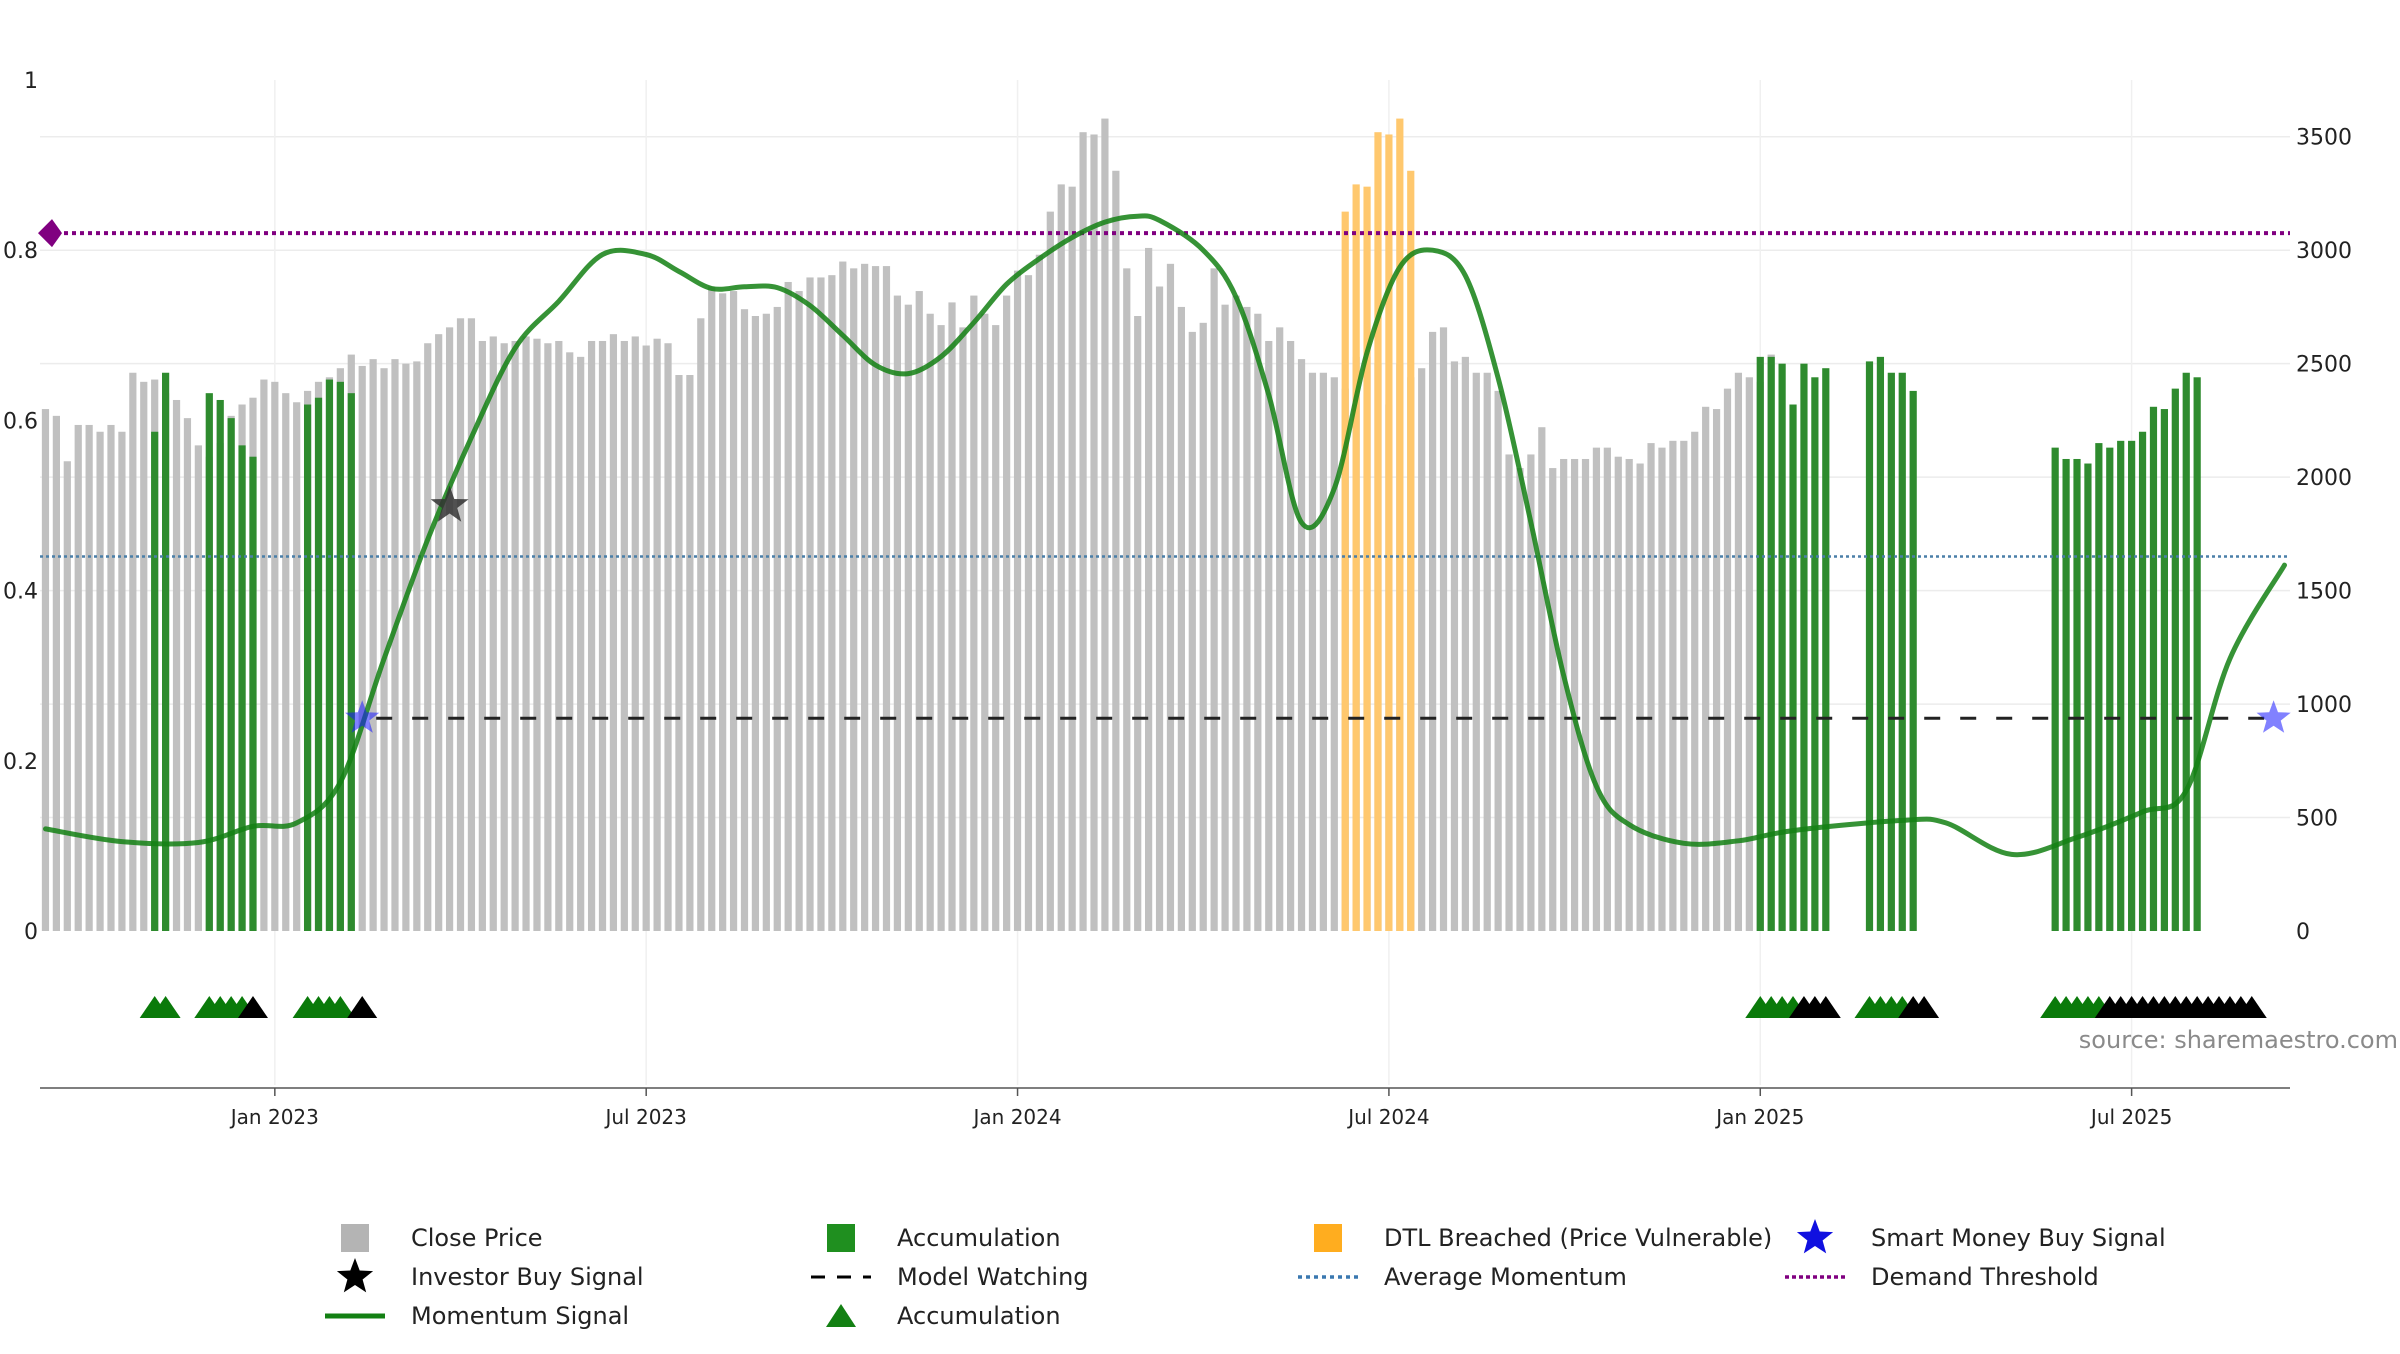 This screenshot has height=1354, width=2400. What do you see at coordinates (2238, 1040) in the screenshot?
I see `source-label: source: sharemaestro.com` at bounding box center [2238, 1040].